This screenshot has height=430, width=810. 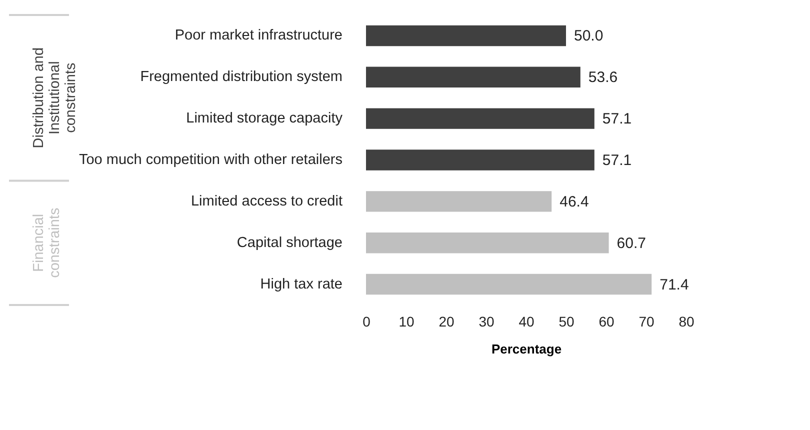 What do you see at coordinates (589, 36) in the screenshot?
I see `data-label: 50.0` at bounding box center [589, 36].